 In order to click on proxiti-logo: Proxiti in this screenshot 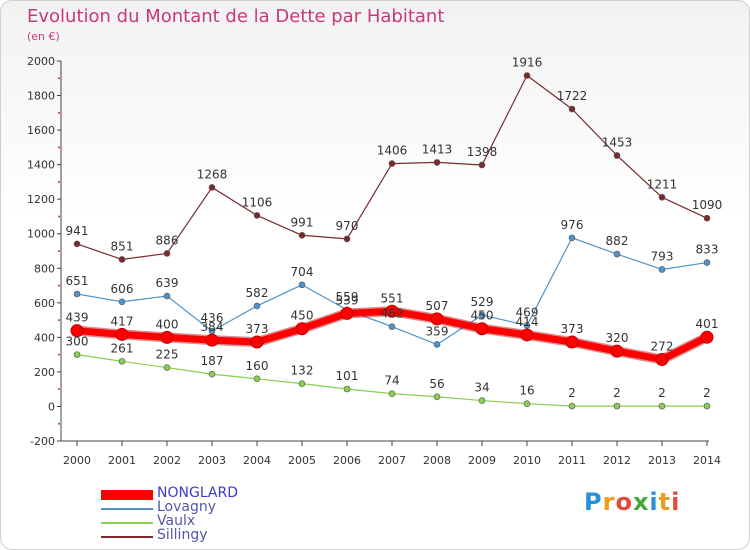, I will do `click(632, 502)`.